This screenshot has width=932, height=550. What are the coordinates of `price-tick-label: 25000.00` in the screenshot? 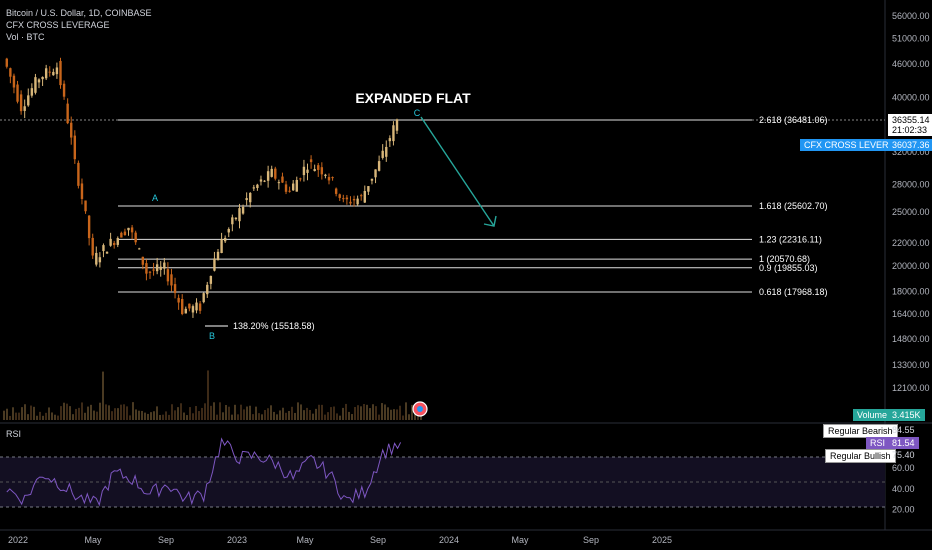 It's located at (911, 212).